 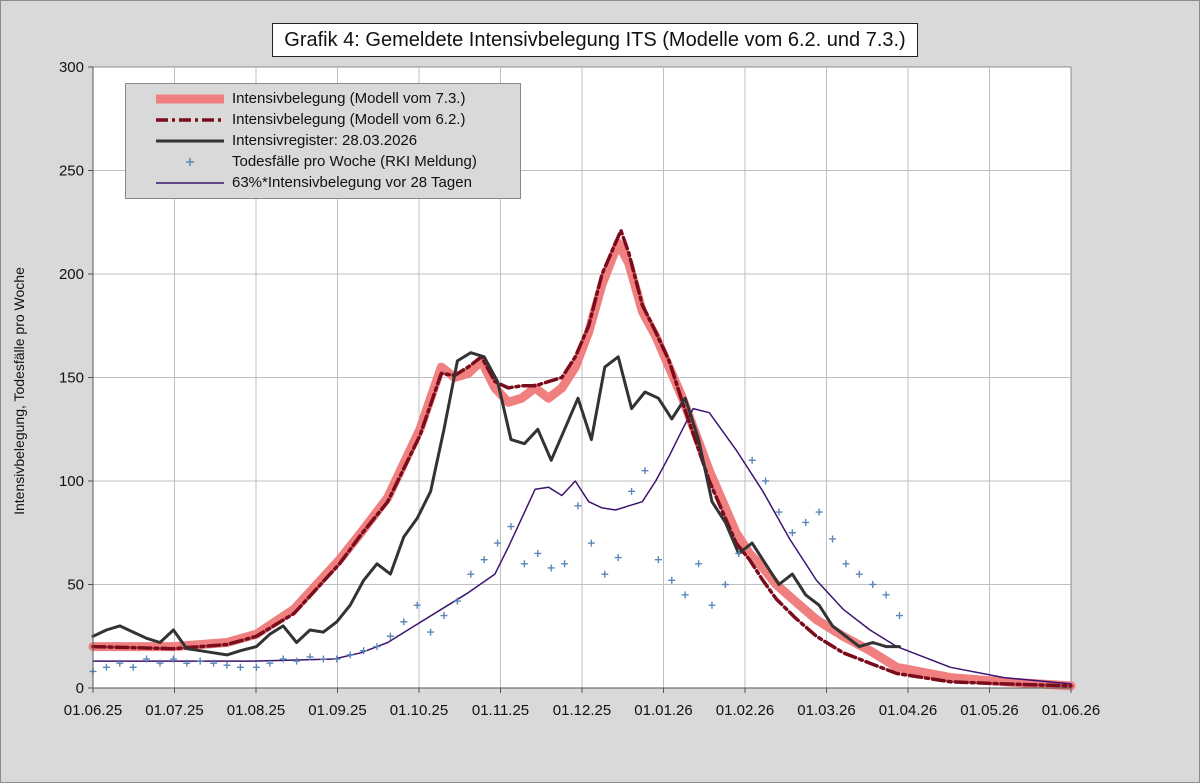 I want to click on legend-item-model-6-2: Intensivbelegung (Modell vom 6.2.), so click(x=321, y=120).